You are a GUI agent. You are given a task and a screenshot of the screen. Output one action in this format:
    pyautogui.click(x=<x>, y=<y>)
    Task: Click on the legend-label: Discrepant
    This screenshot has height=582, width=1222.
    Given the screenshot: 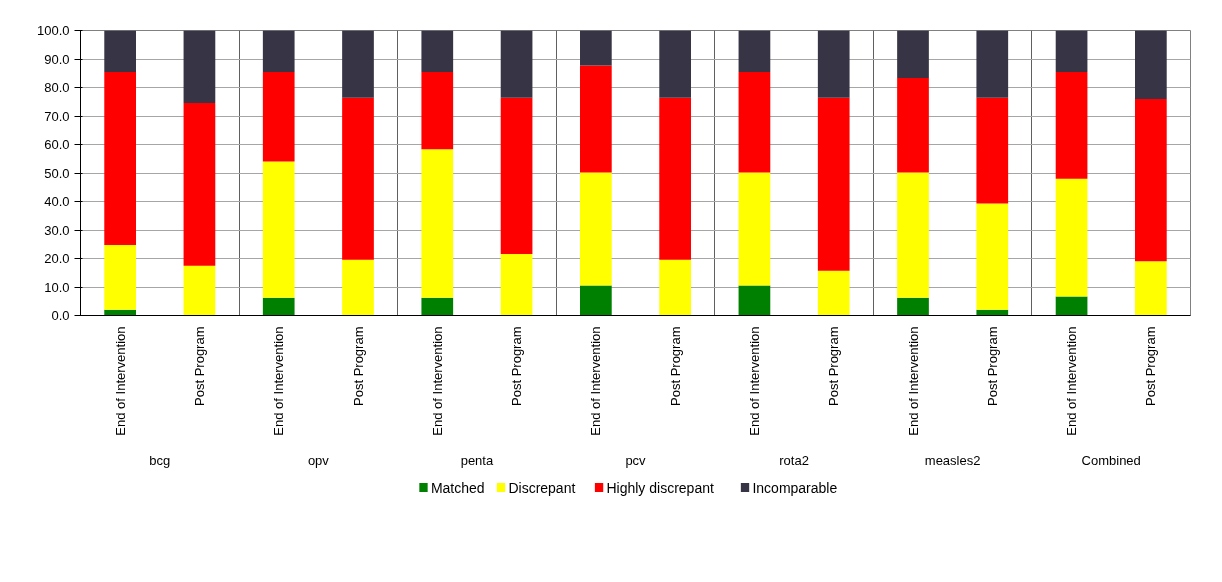 What is the action you would take?
    pyautogui.click(x=542, y=487)
    